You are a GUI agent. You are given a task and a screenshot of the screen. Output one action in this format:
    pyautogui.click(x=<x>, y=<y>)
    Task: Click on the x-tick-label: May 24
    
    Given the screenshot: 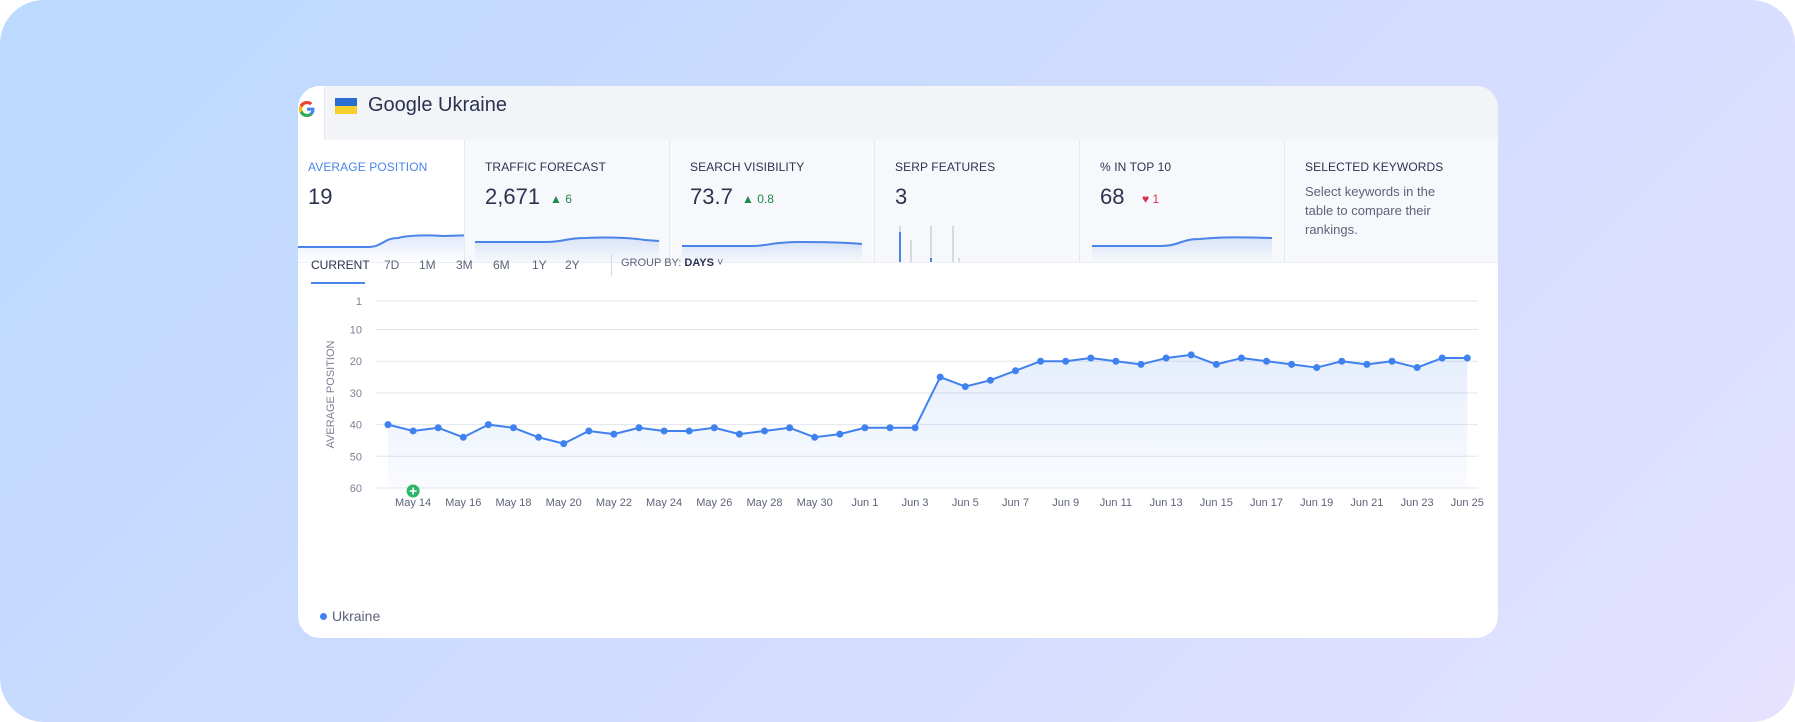 What is the action you would take?
    pyautogui.click(x=664, y=503)
    